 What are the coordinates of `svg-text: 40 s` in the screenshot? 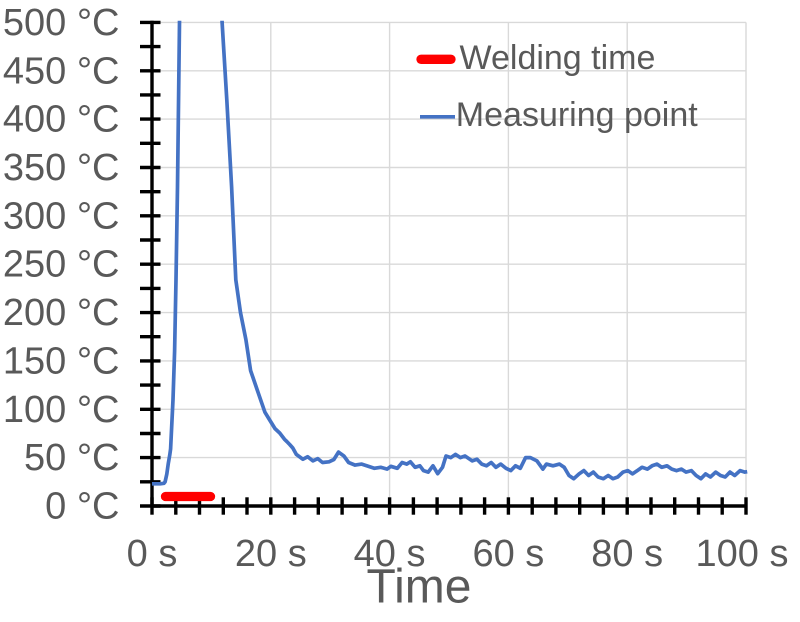 It's located at (390, 554).